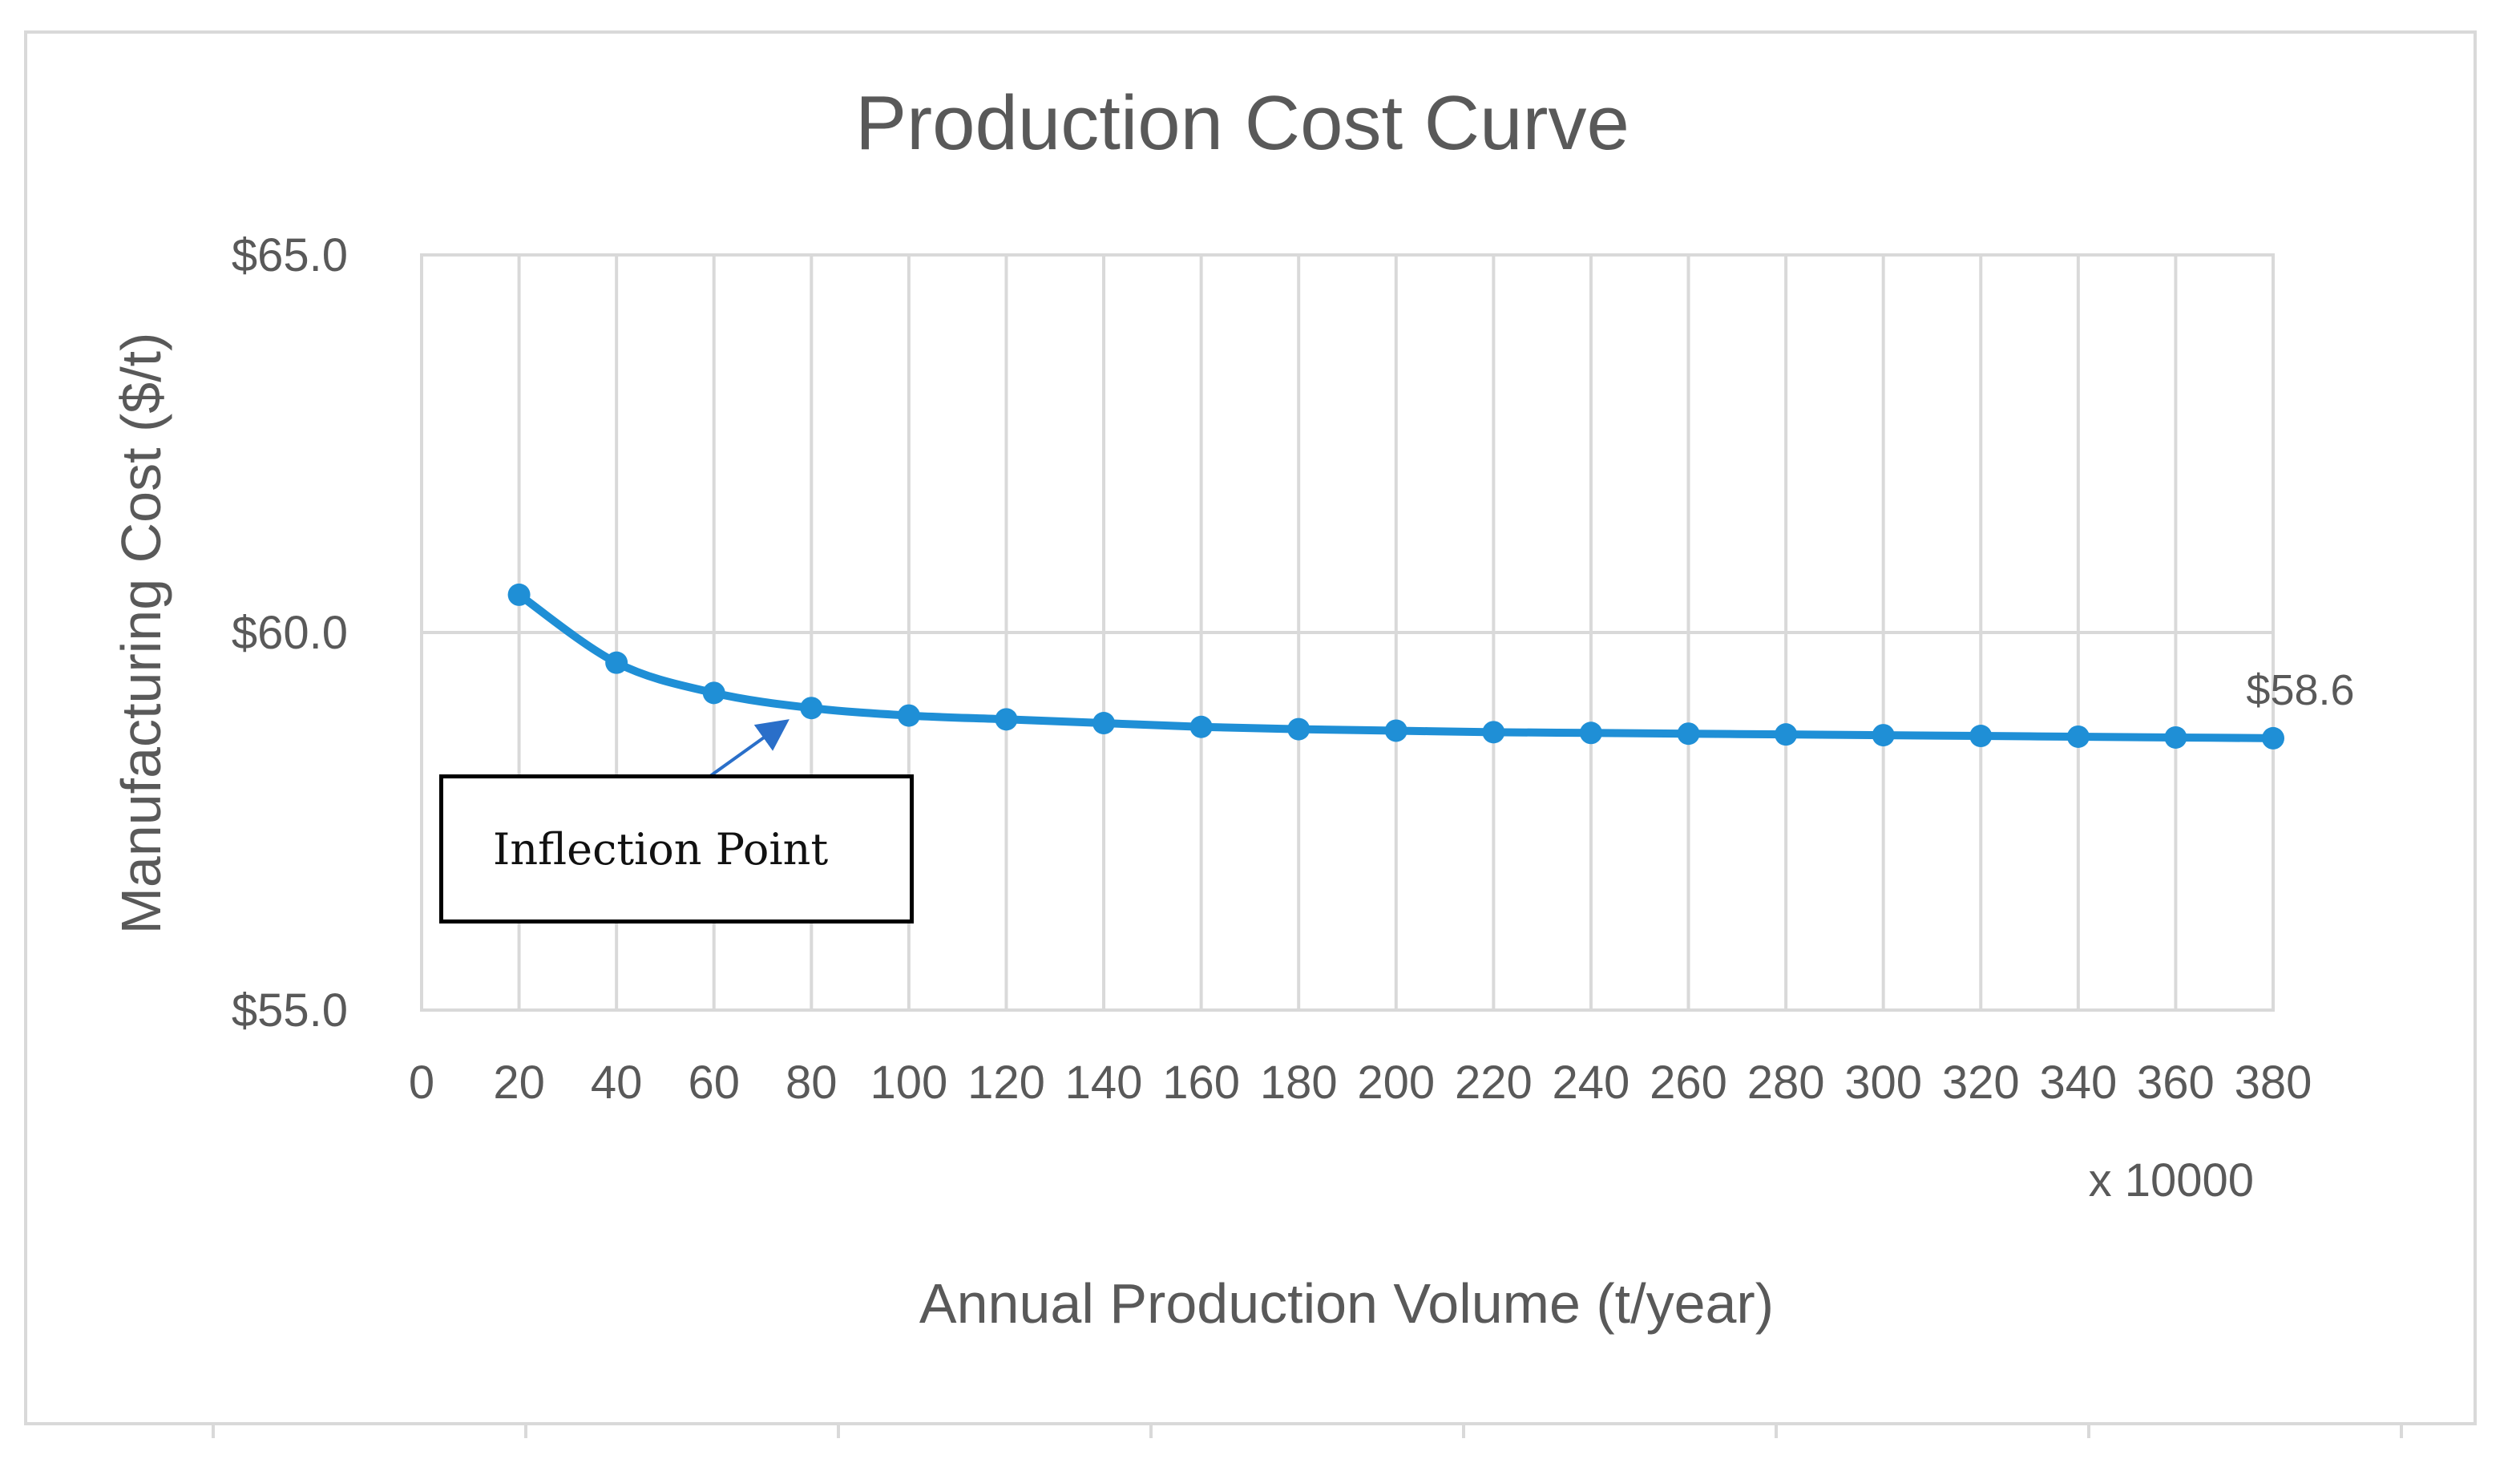 This screenshot has height=1459, width=2520. What do you see at coordinates (2273, 1083) in the screenshot?
I see `x-tick-label: 380` at bounding box center [2273, 1083].